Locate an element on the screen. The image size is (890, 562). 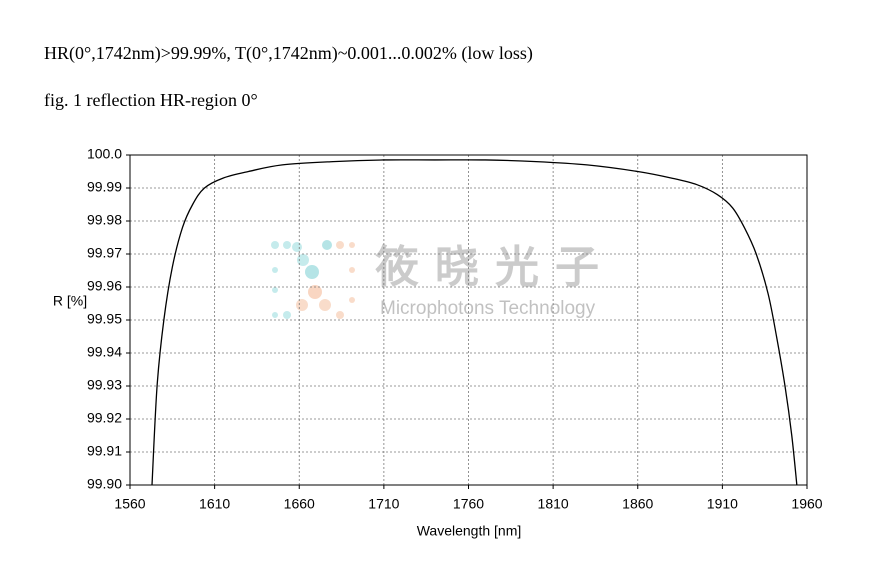
x-tick-label: 1710 is located at coordinates (383, 504).